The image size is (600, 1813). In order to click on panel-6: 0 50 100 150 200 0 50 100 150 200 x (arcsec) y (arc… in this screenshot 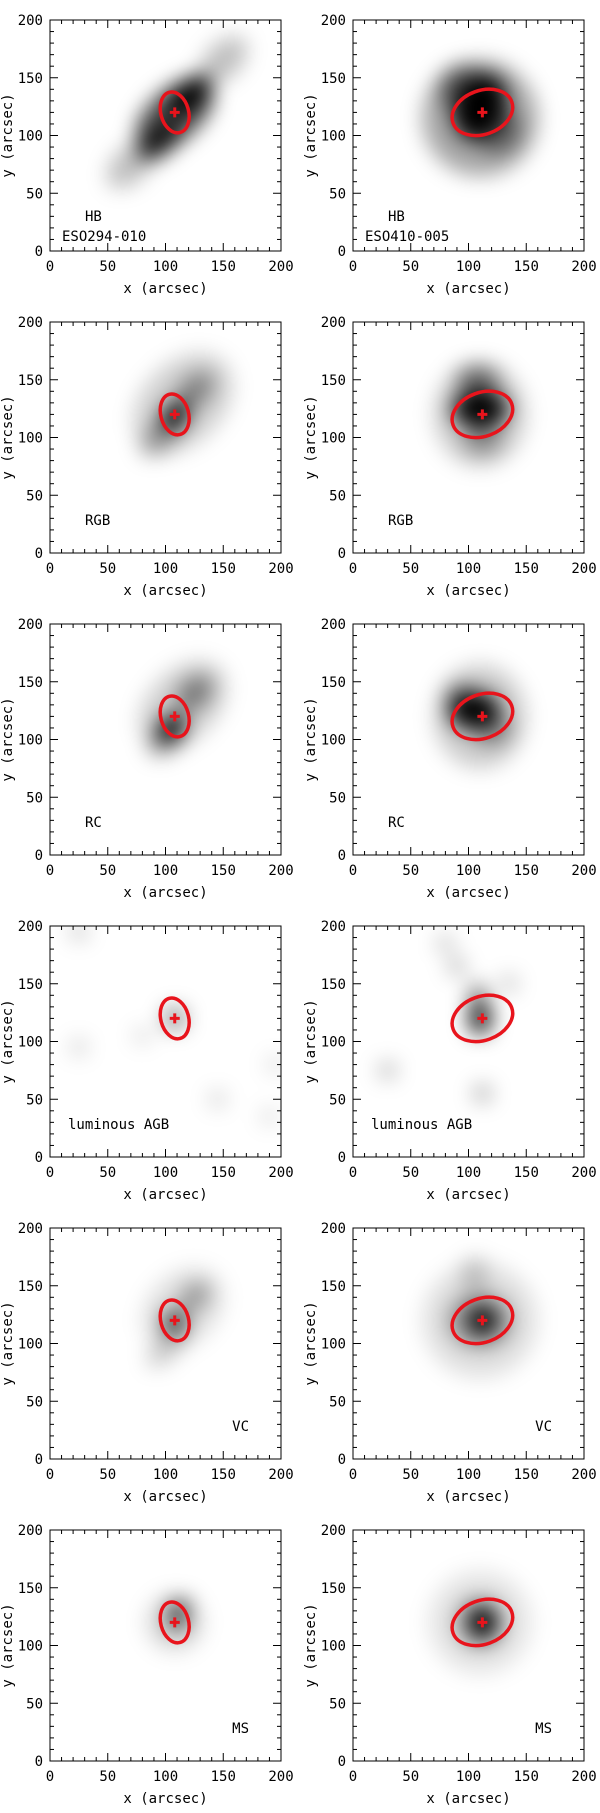, I will do `click(450, 759)`.